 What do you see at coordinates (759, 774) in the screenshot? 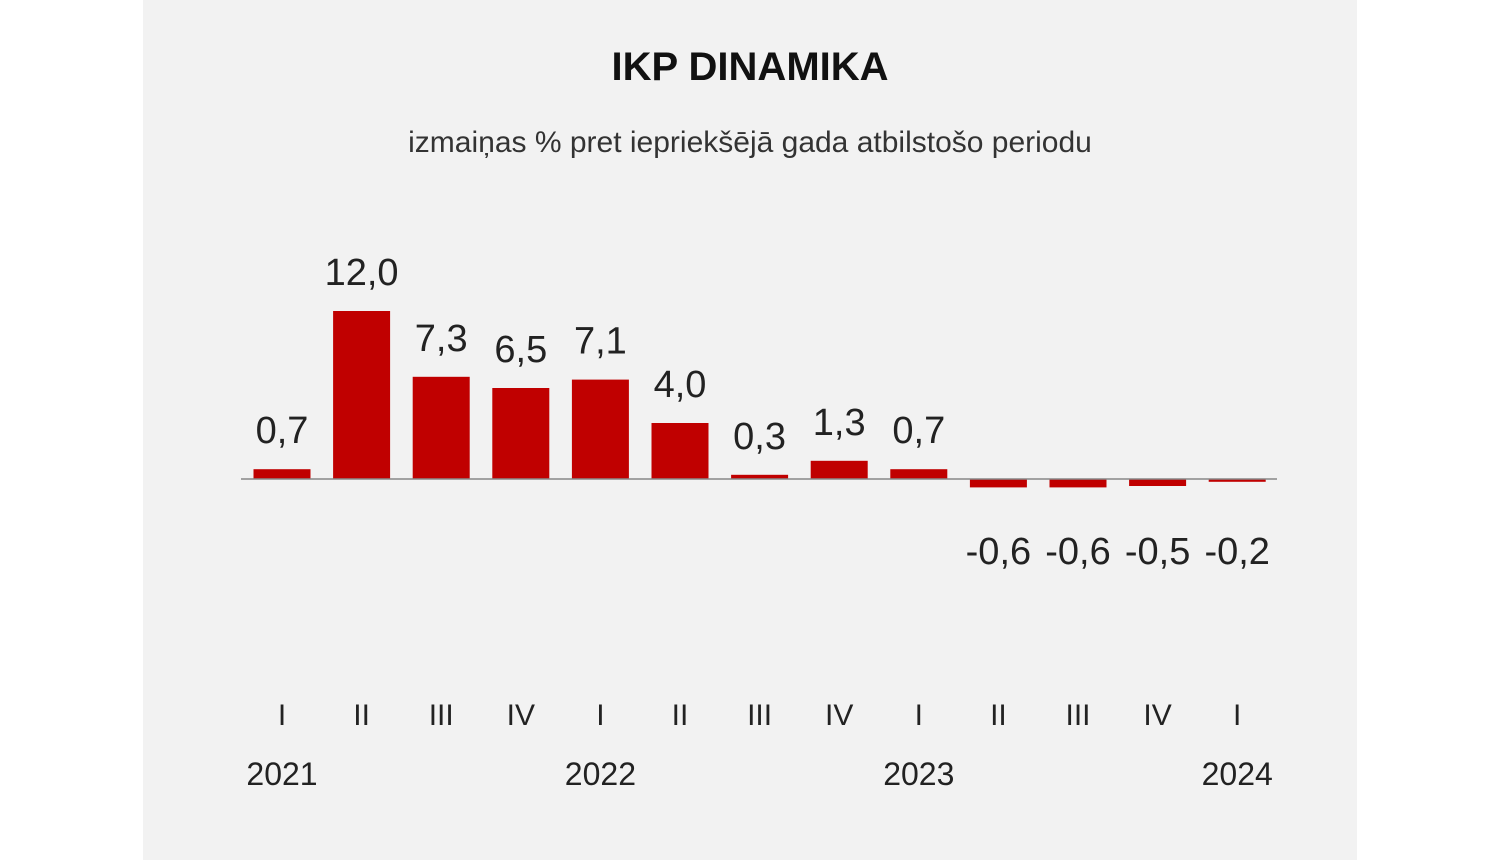
I see `year-labels-group: 2021 2022 2023 2024` at bounding box center [759, 774].